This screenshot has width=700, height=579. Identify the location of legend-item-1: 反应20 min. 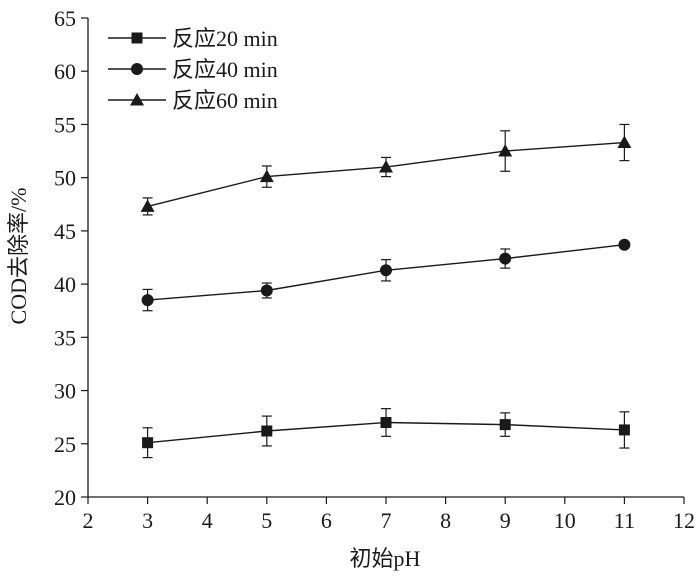
(193, 38).